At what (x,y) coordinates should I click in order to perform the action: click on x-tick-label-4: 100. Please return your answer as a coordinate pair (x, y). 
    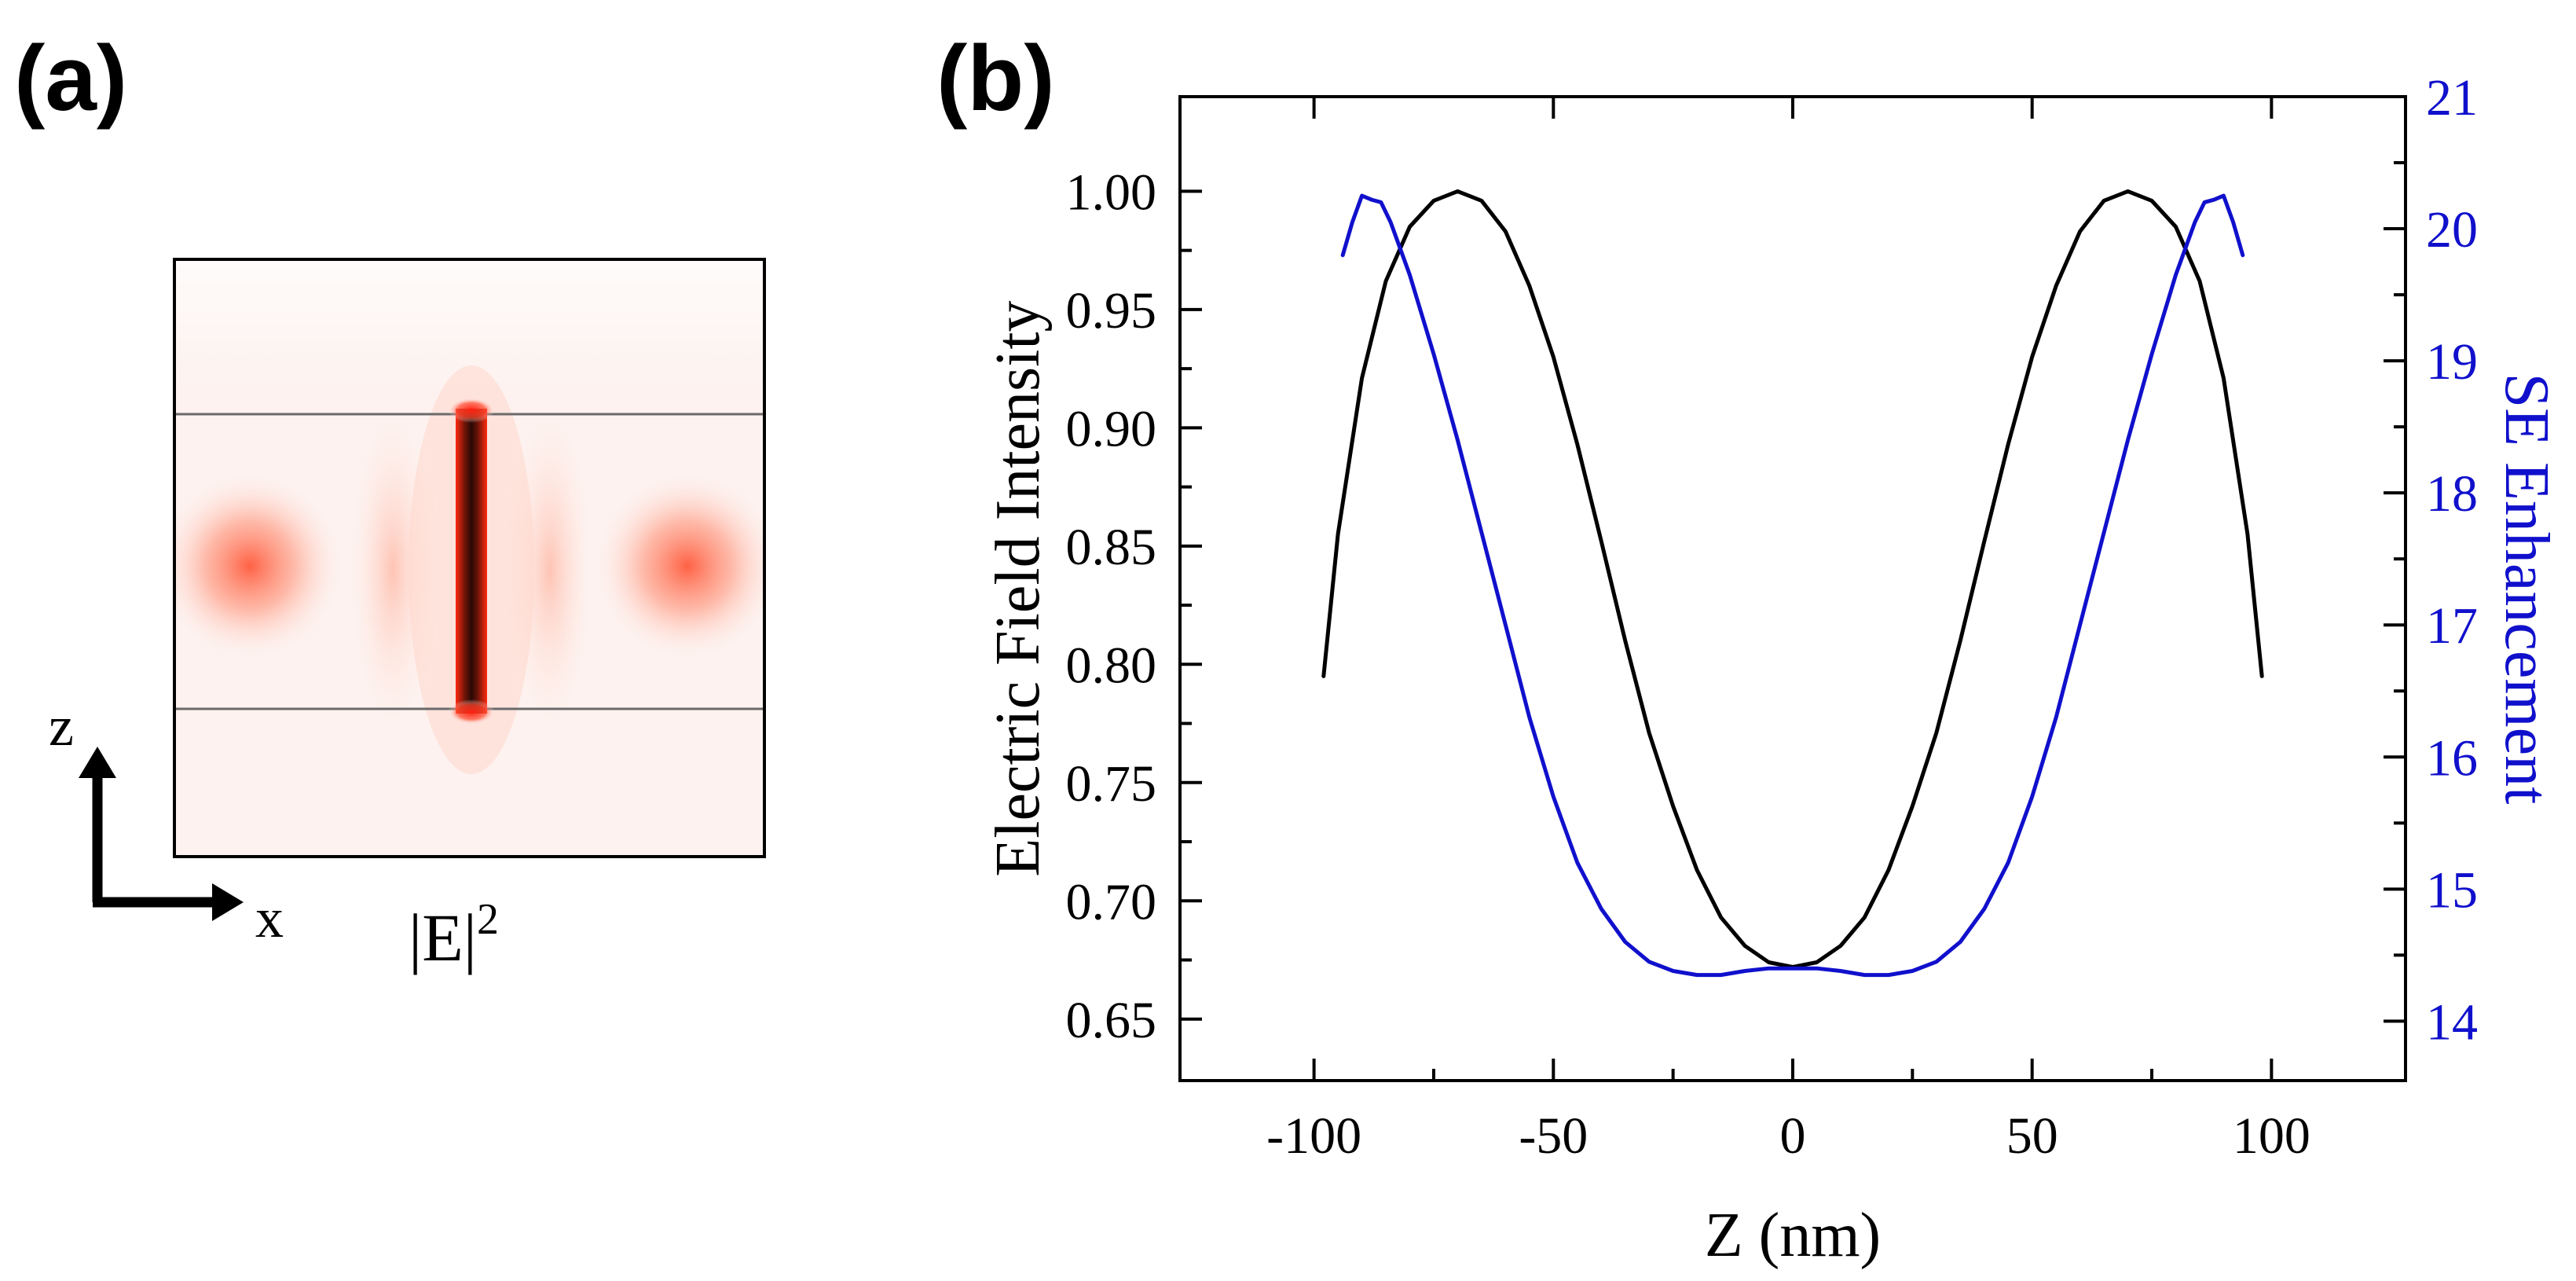
    Looking at the image, I should click on (2271, 1136).